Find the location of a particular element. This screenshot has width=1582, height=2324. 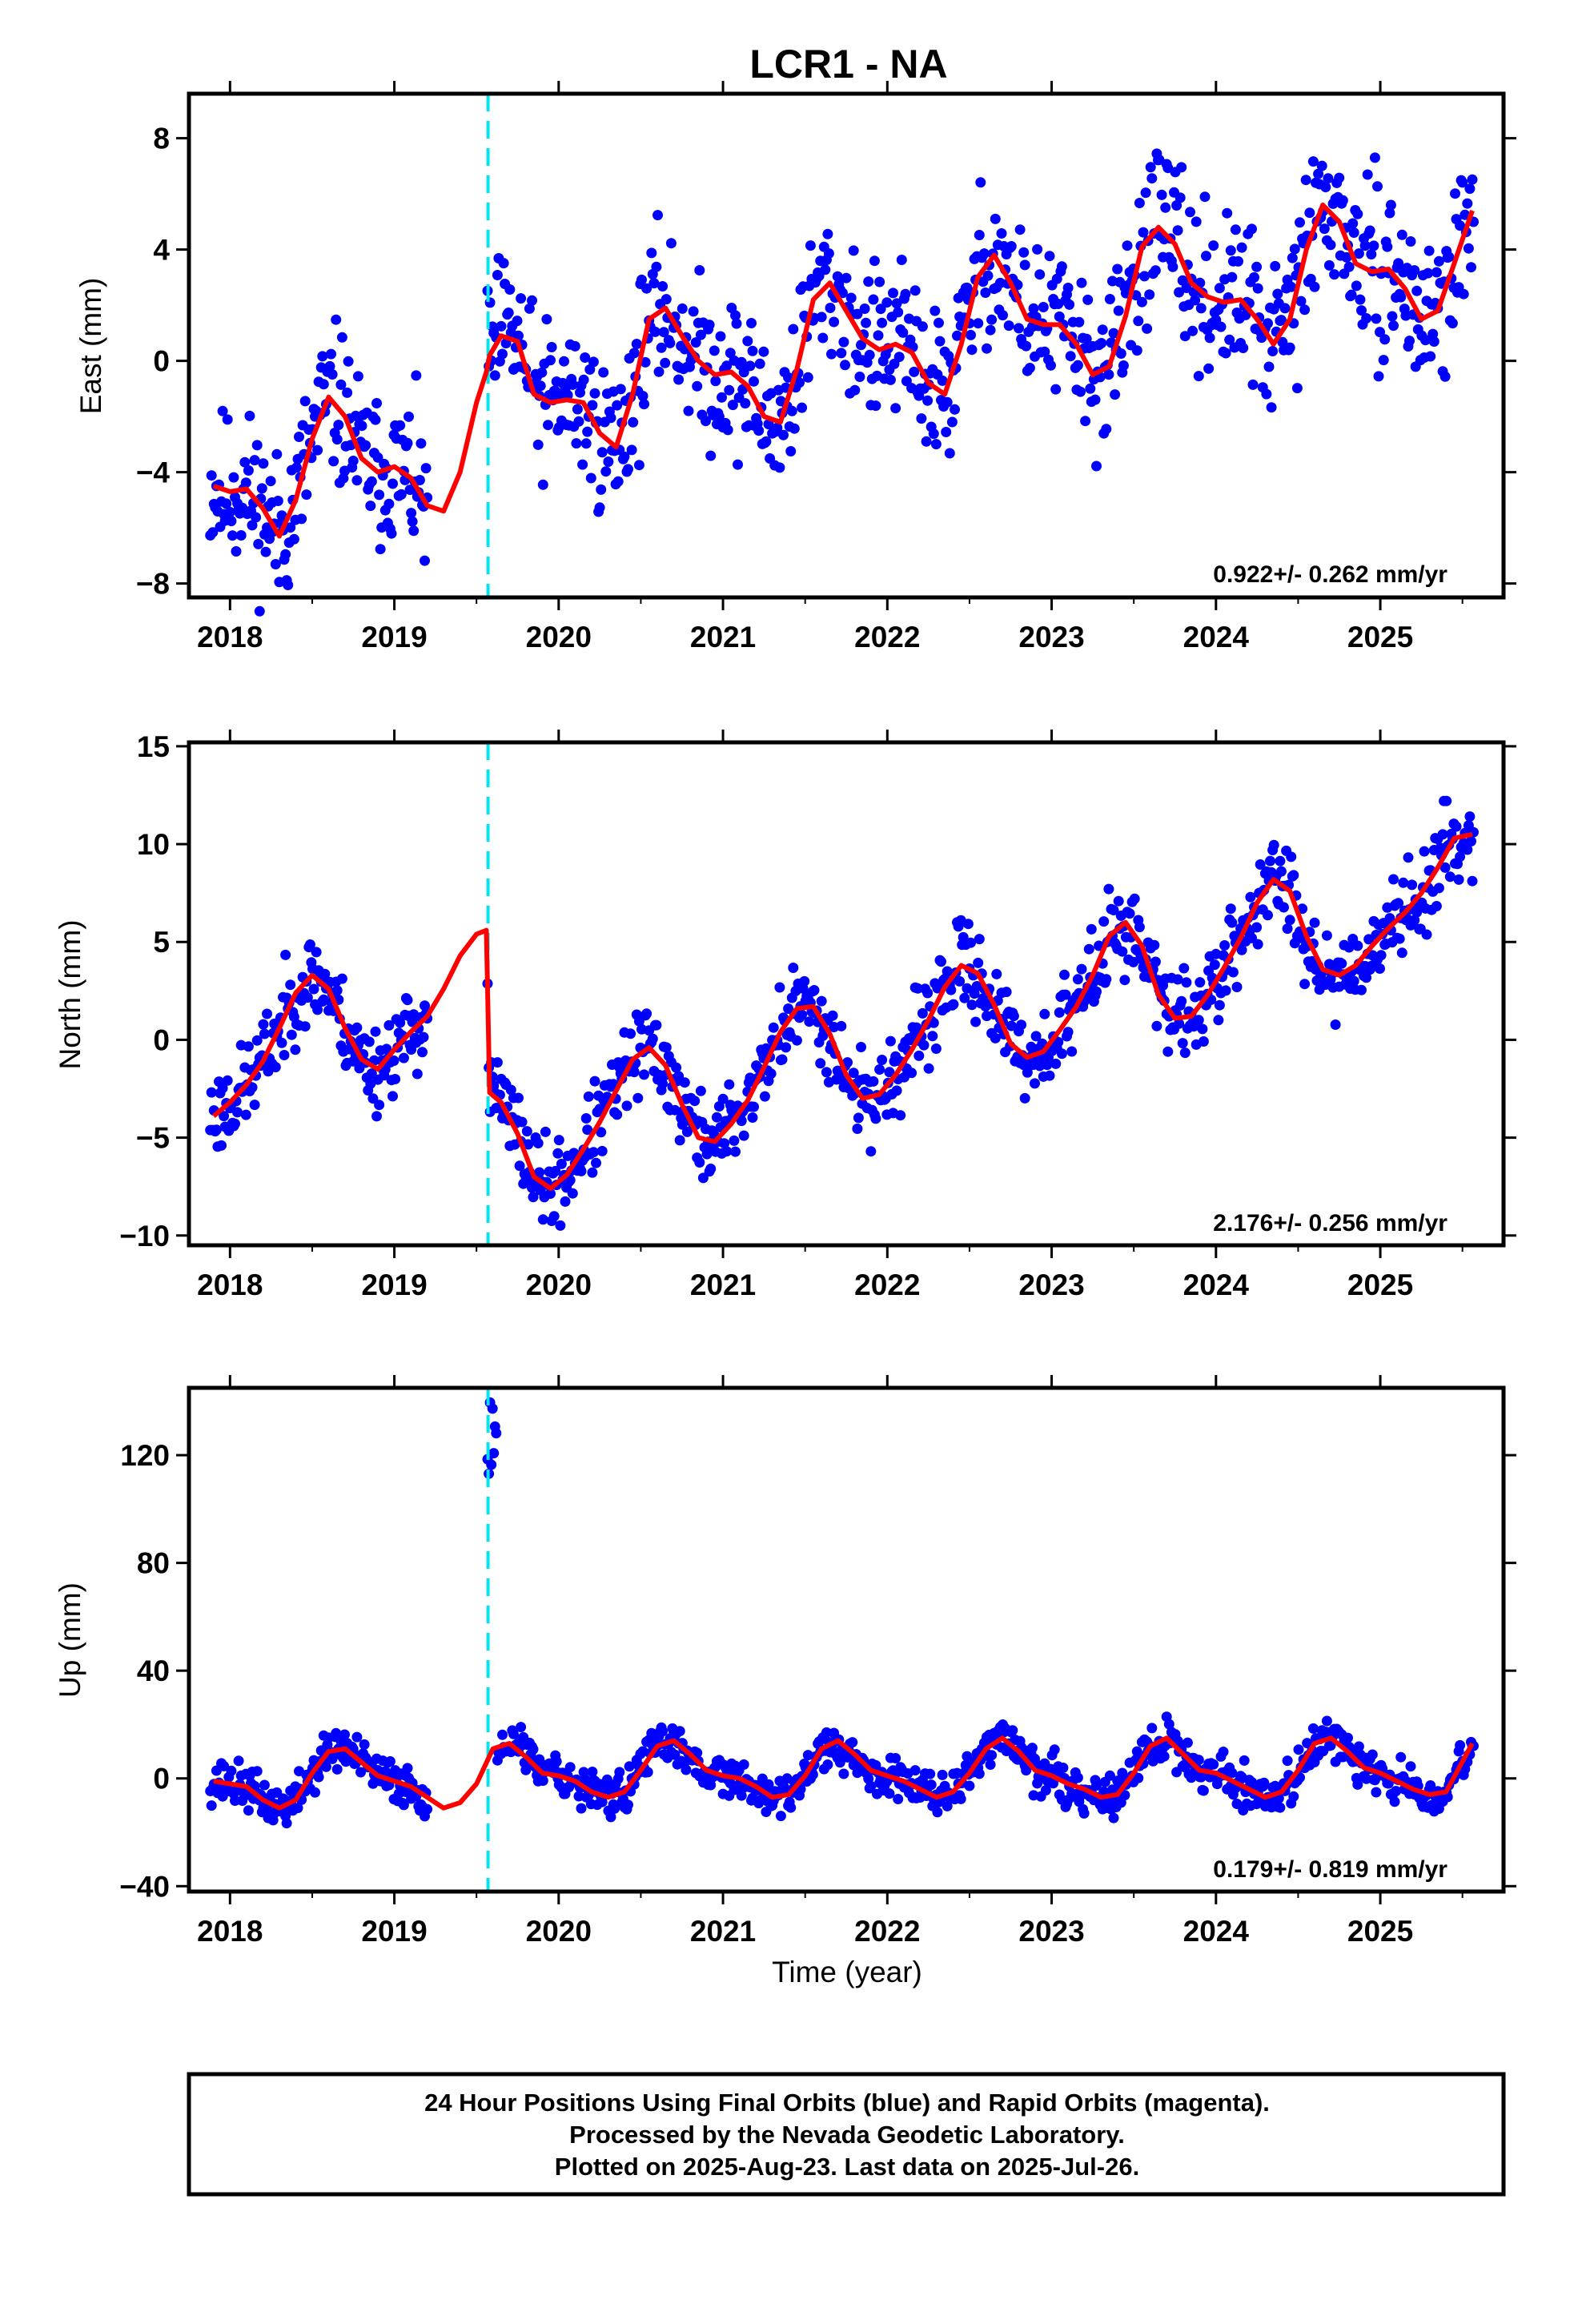

x-tick-label: 2023 is located at coordinates (1051, 1285).